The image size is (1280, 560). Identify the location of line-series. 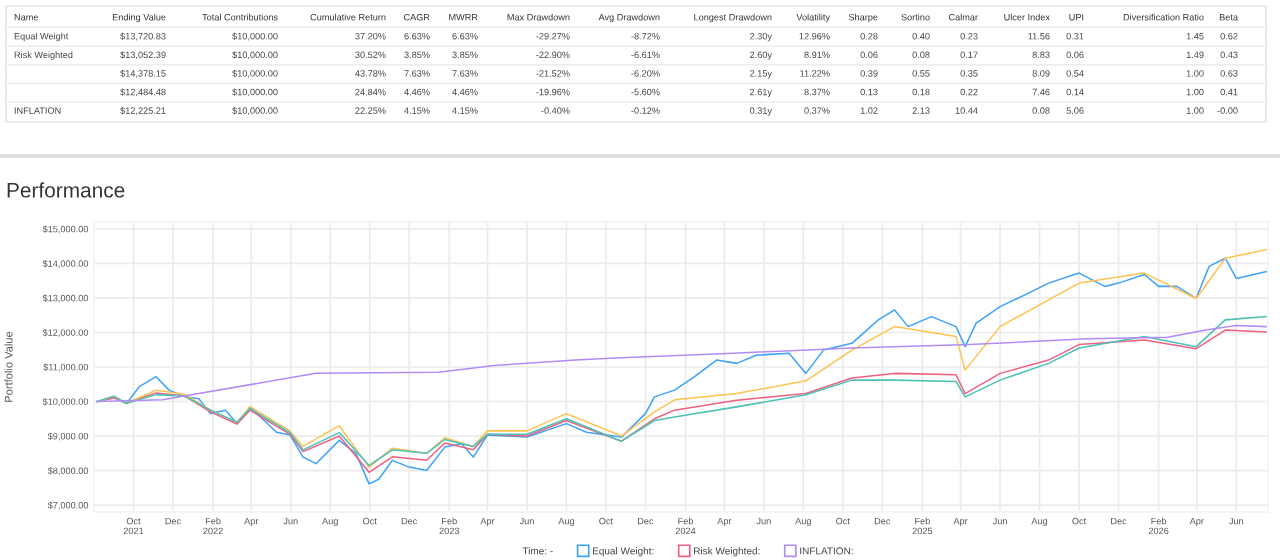
(681, 363).